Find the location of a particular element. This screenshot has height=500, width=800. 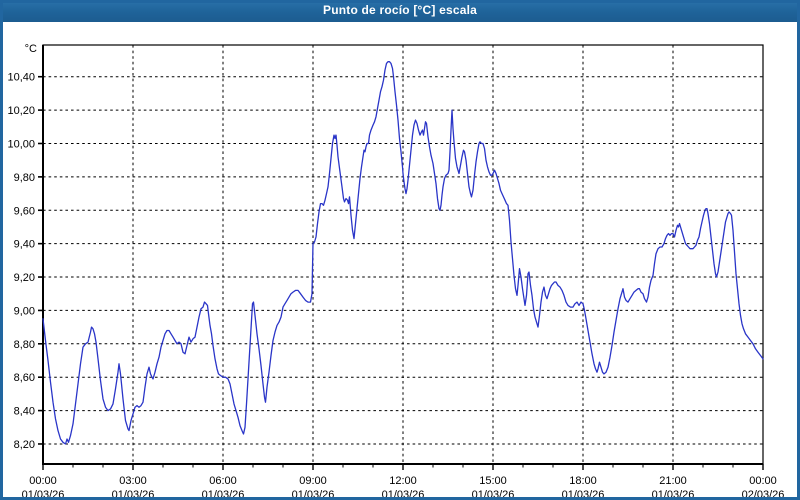

y-tick-label: 10,20 is located at coordinates (21, 111).